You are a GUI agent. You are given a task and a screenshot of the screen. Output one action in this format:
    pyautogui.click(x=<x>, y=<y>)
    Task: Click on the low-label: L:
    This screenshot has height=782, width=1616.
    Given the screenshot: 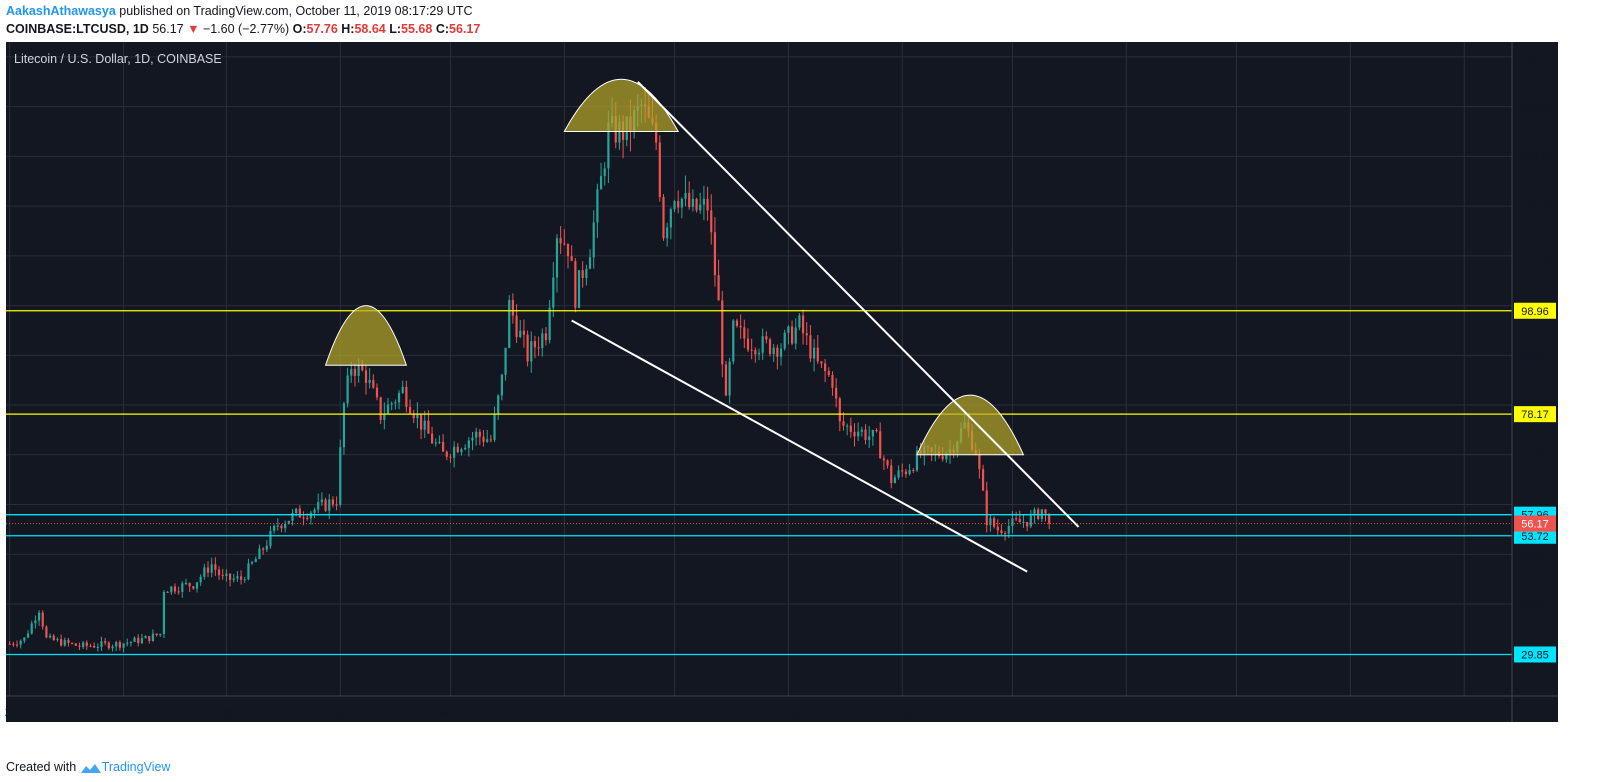 What is the action you would take?
    pyautogui.click(x=395, y=29)
    